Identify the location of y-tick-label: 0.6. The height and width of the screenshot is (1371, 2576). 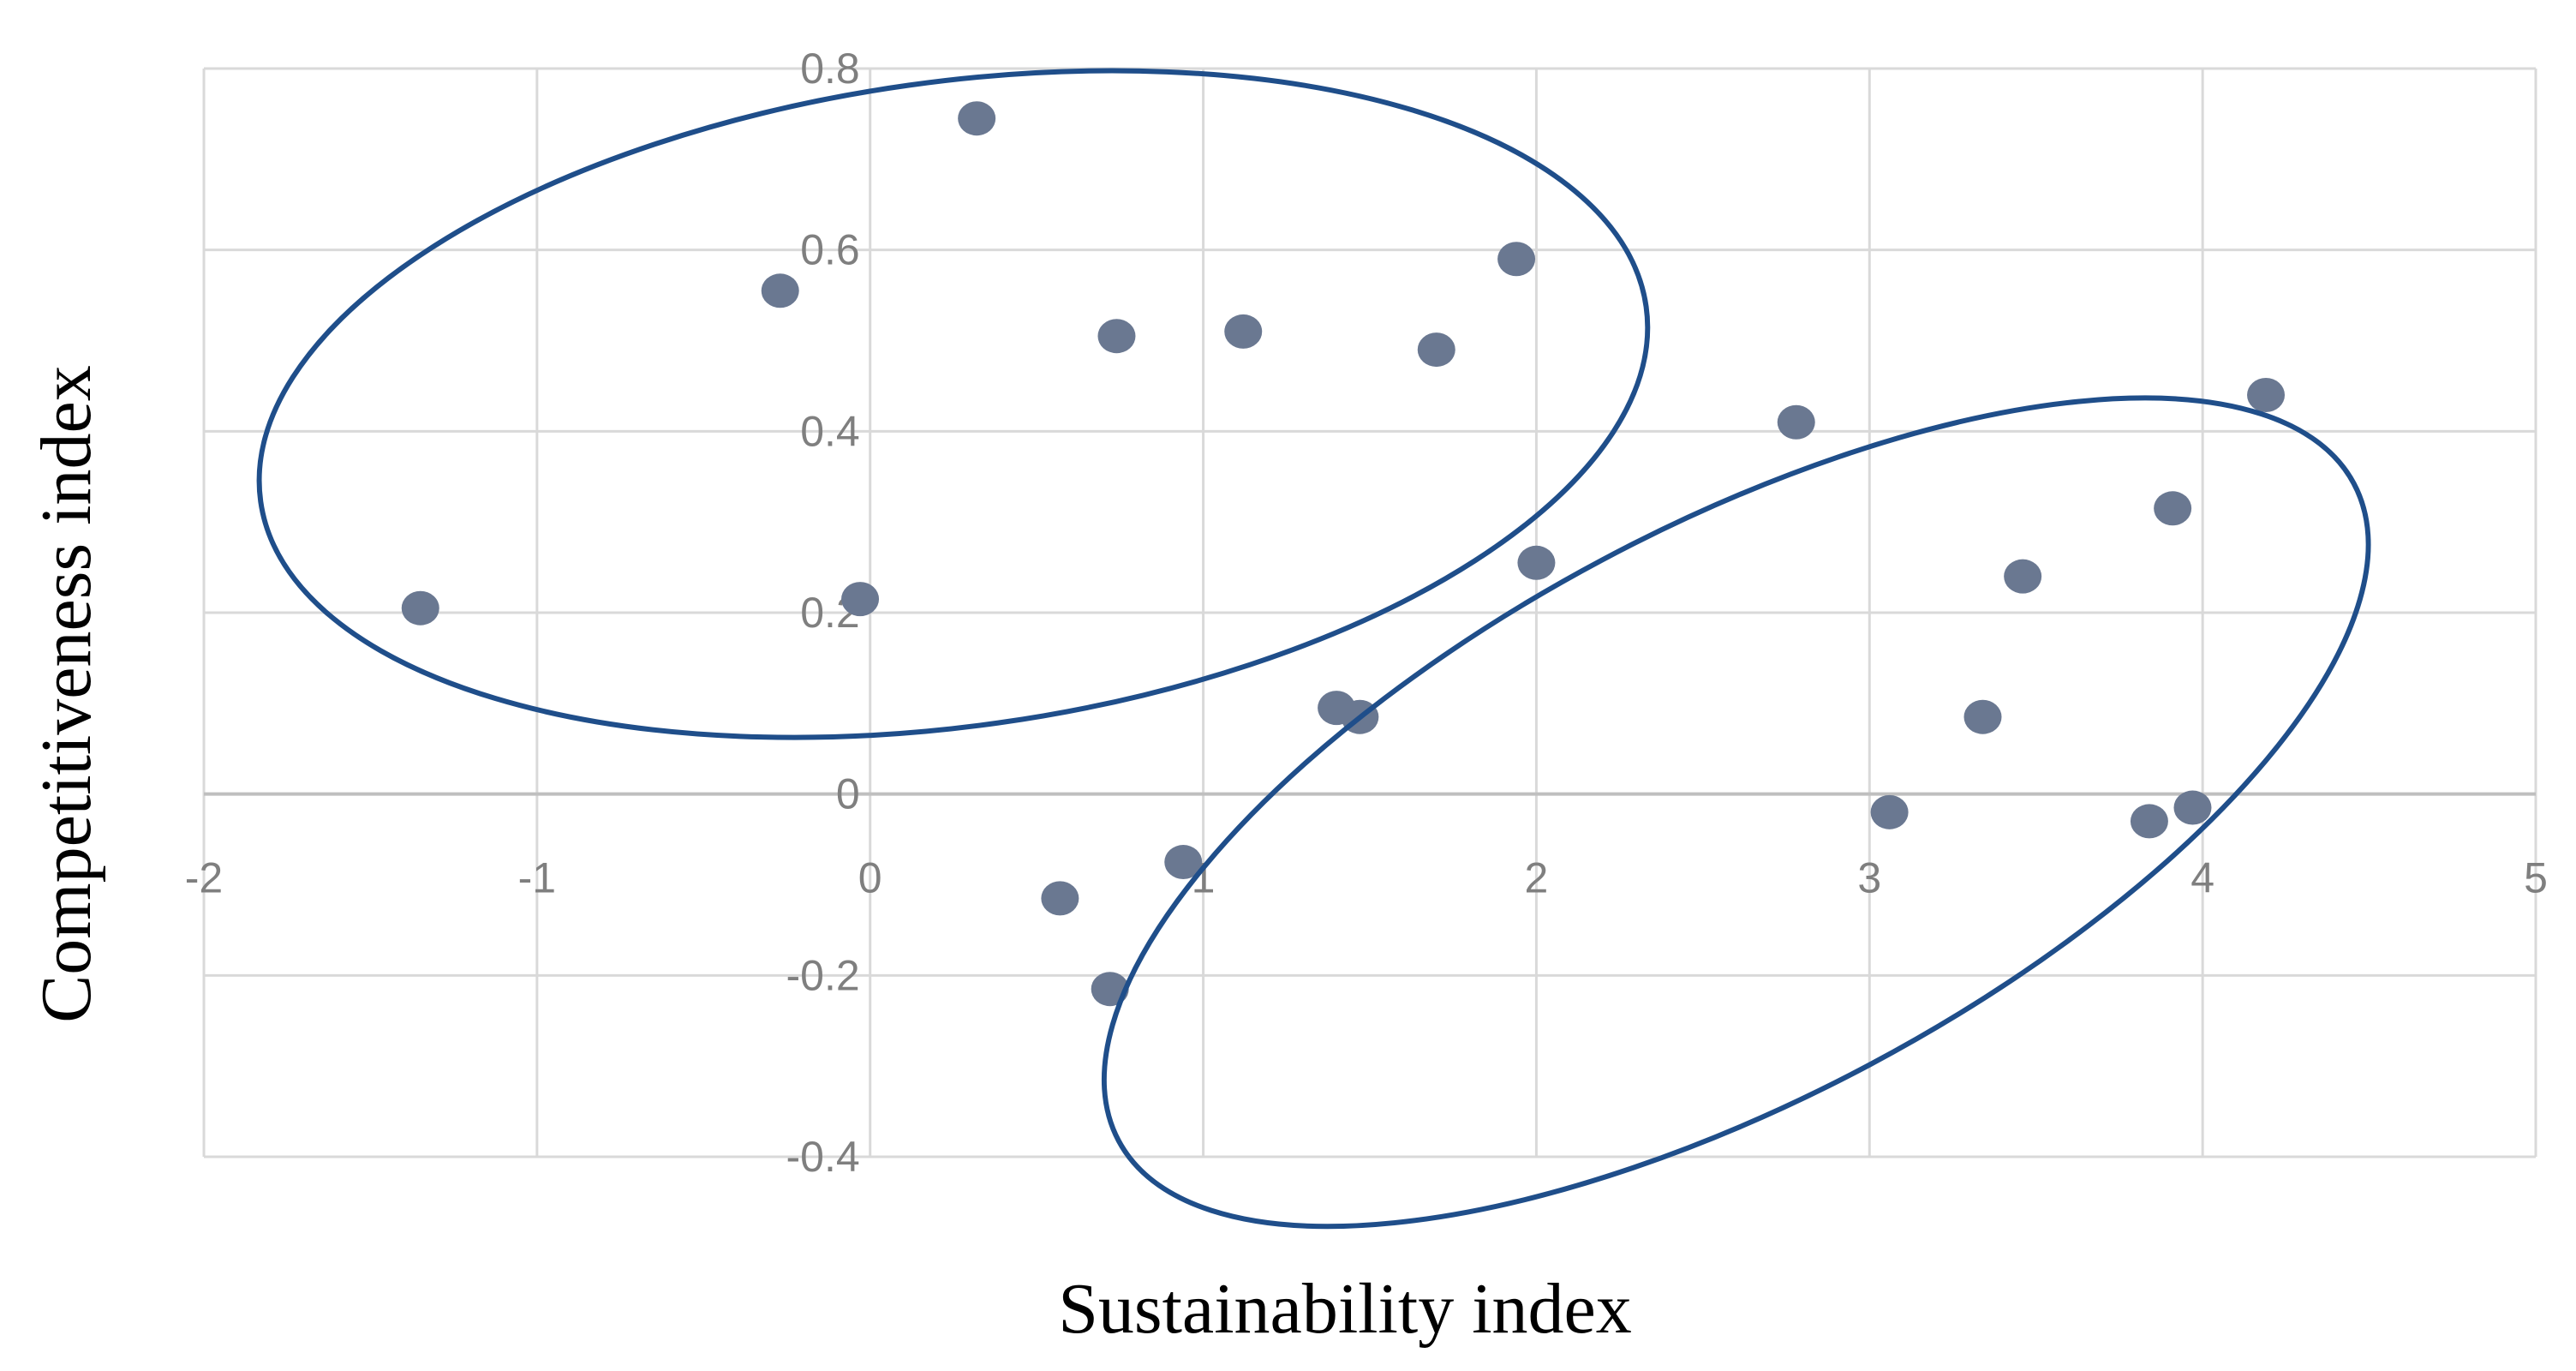
(830, 250).